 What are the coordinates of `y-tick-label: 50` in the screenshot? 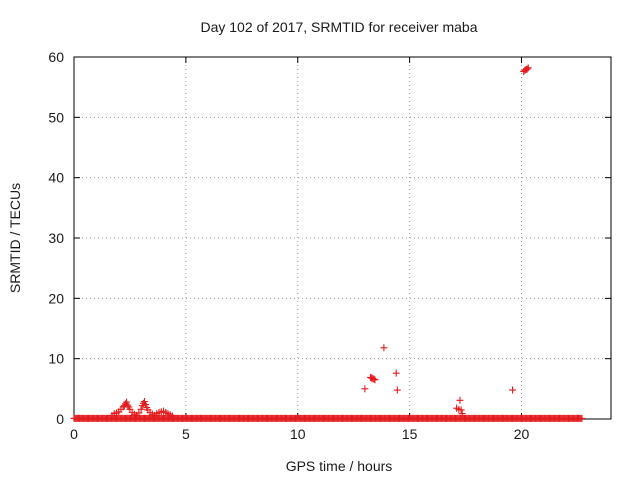 It's located at (56, 117).